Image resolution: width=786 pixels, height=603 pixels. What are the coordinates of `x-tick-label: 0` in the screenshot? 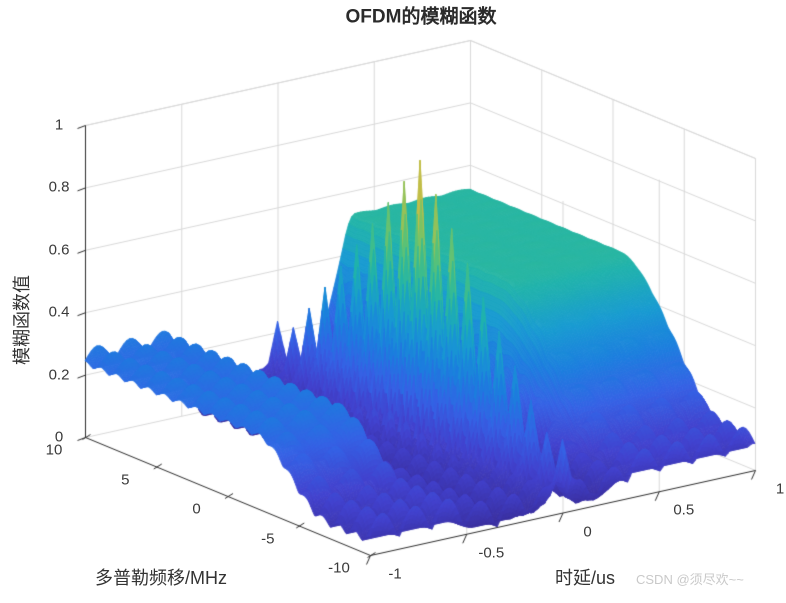 It's located at (587, 531).